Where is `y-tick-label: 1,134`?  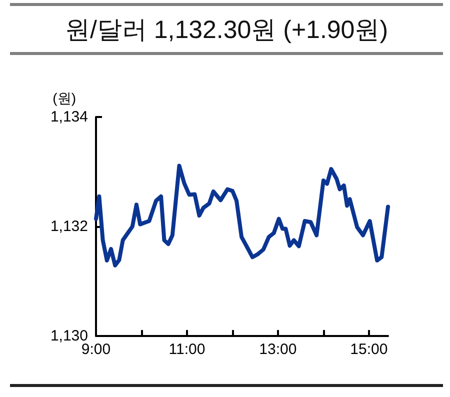
y-tick-label: 1,134 is located at coordinates (69, 117).